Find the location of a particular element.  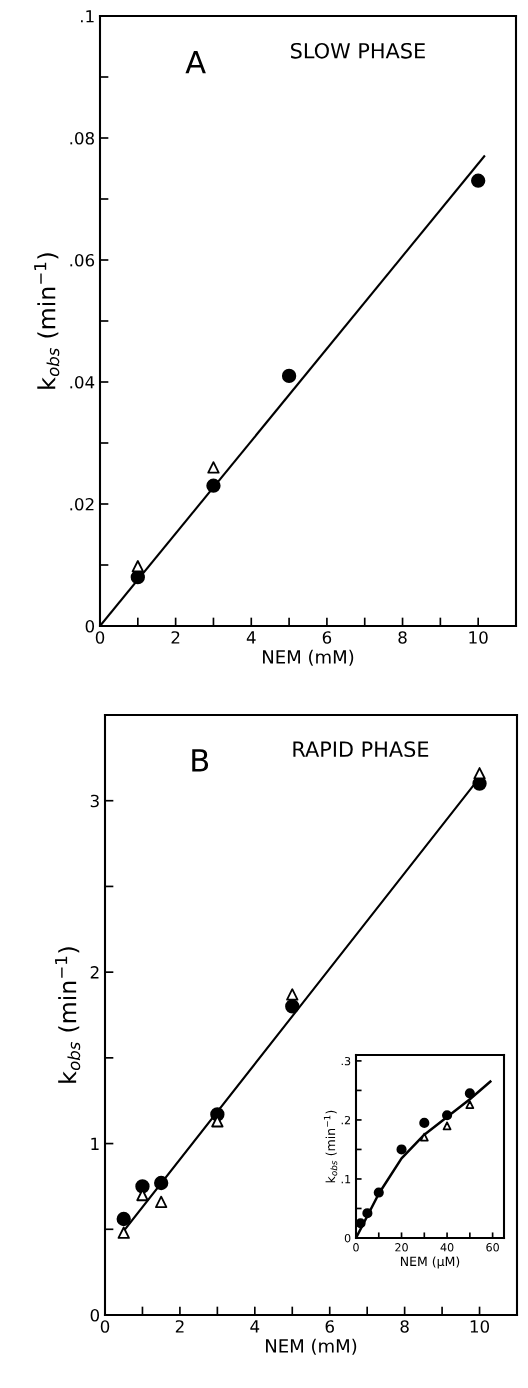

text: SLOW PHASE is located at coordinates (358, 50).